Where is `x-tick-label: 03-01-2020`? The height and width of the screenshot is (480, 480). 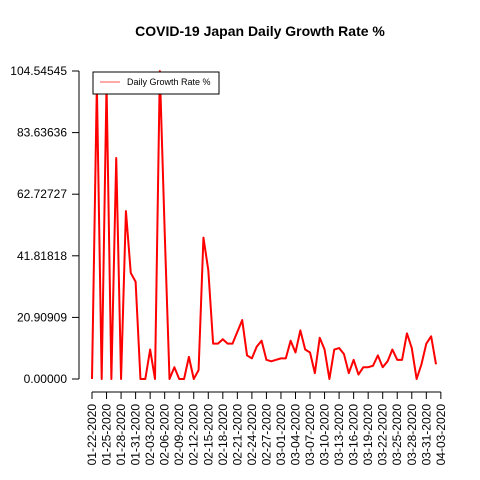
x-tick-label: 03-01-2020 is located at coordinates (281, 435).